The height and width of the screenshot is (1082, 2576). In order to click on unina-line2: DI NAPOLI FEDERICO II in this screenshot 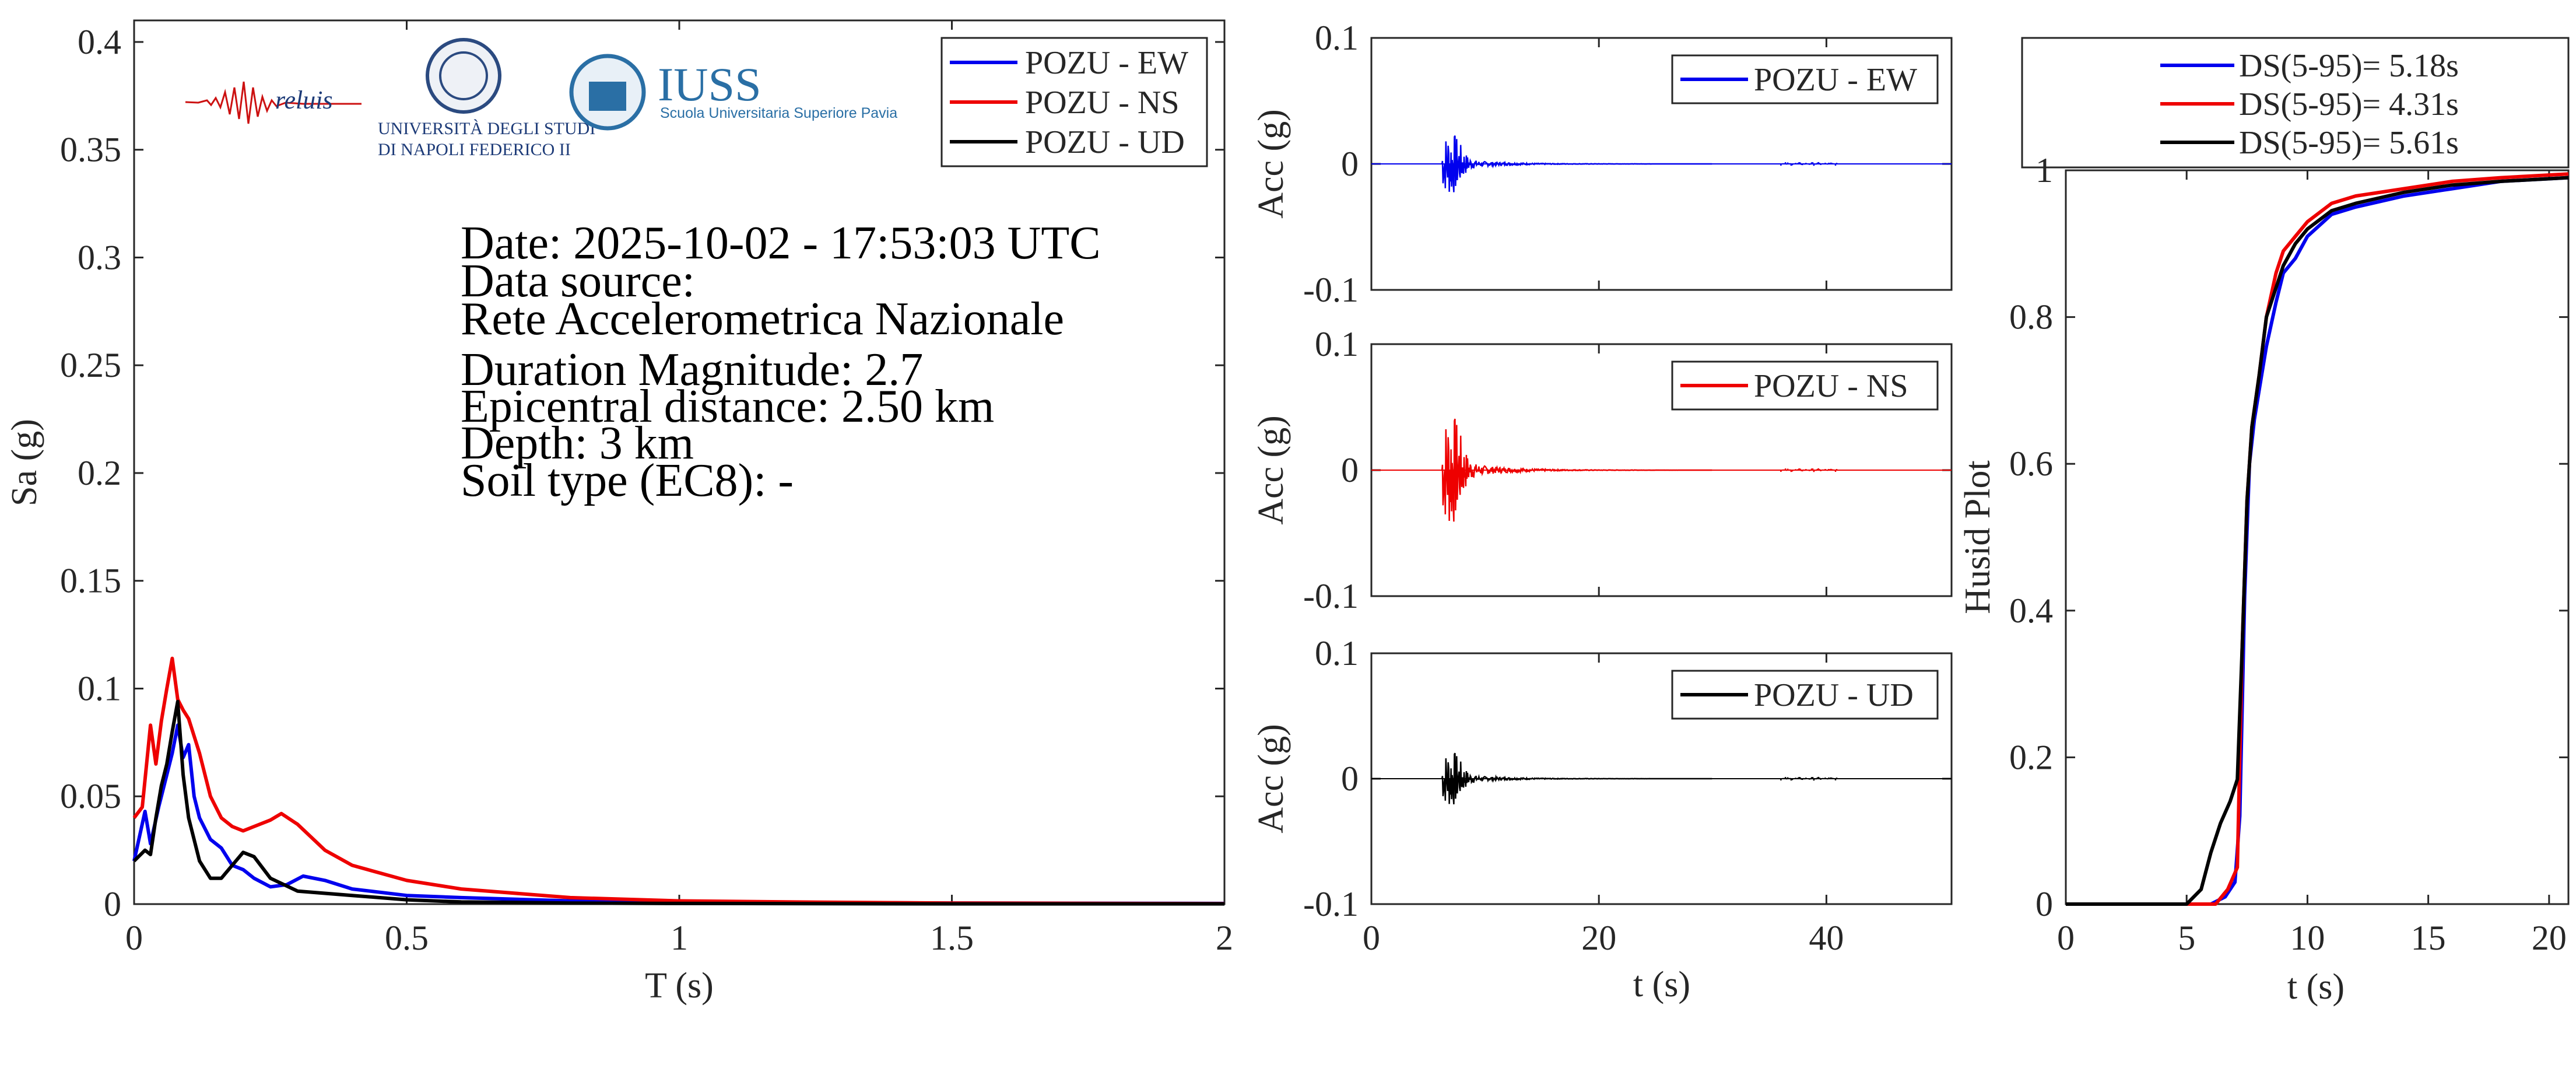, I will do `click(474, 149)`.